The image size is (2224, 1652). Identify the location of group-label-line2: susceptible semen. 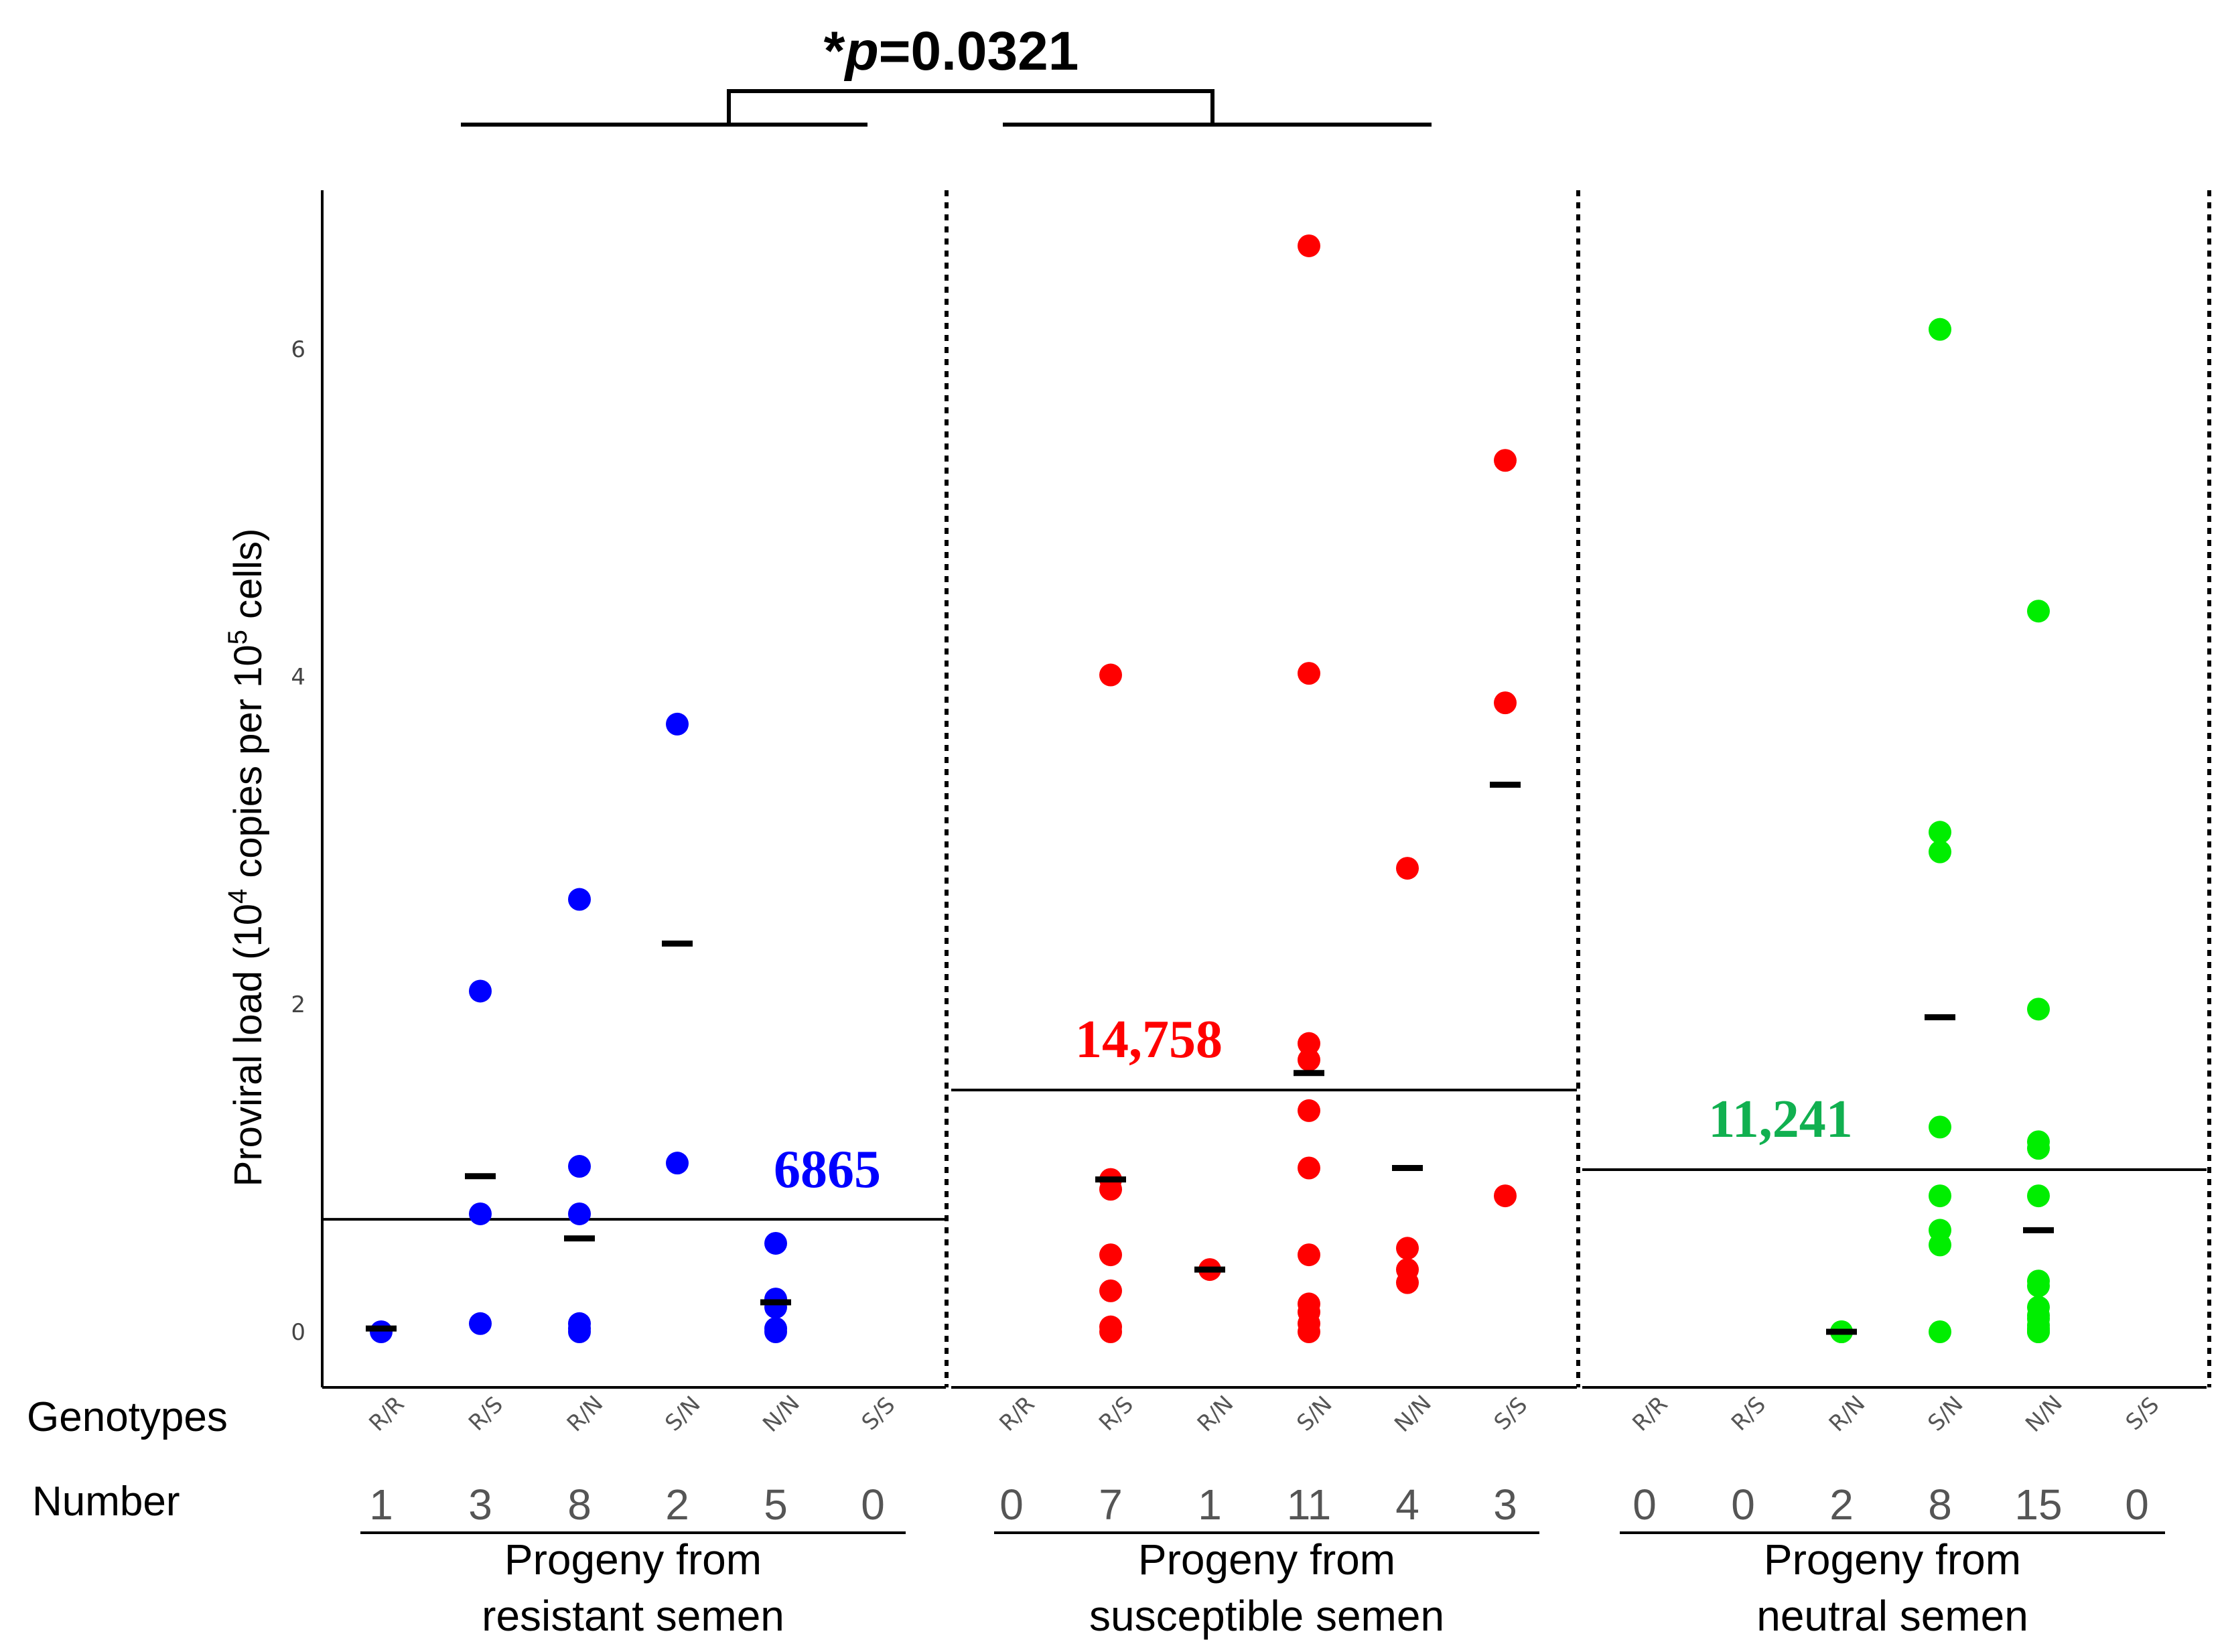
(1267, 1616).